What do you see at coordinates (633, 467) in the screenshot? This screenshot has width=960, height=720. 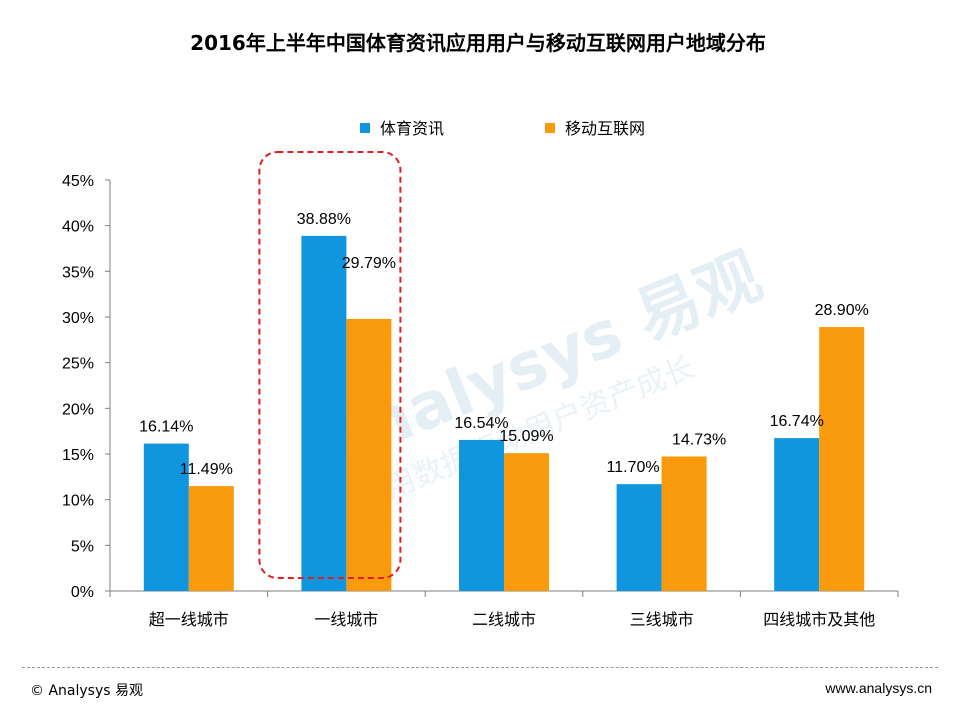 I see `data-label: 11.70%` at bounding box center [633, 467].